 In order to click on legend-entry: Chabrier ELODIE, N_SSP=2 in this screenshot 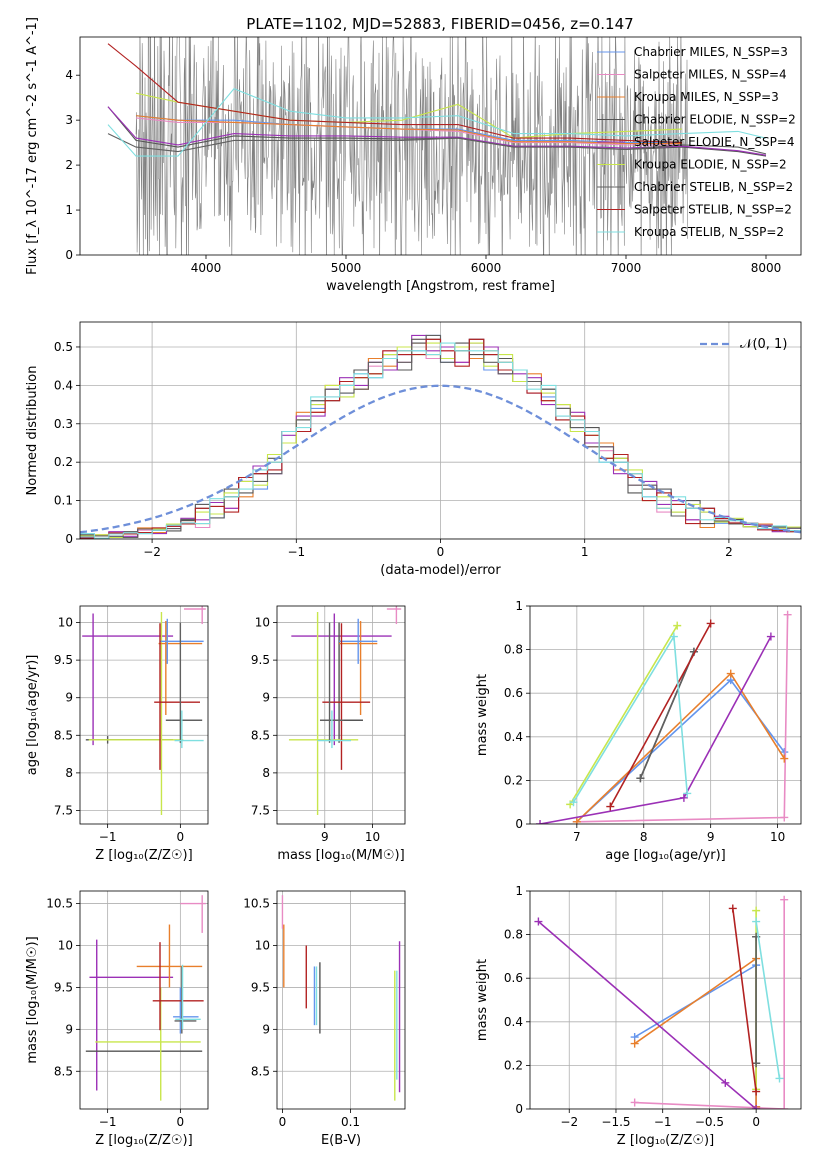, I will do `click(715, 120)`.